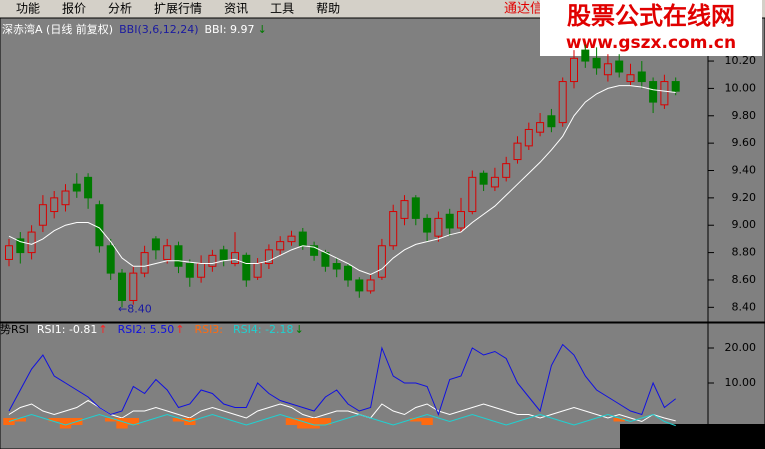 This screenshot has width=765, height=449. Describe the element at coordinates (158, 29) in the screenshot. I see `indicator-name: BBI(3,6,12,24)` at that location.